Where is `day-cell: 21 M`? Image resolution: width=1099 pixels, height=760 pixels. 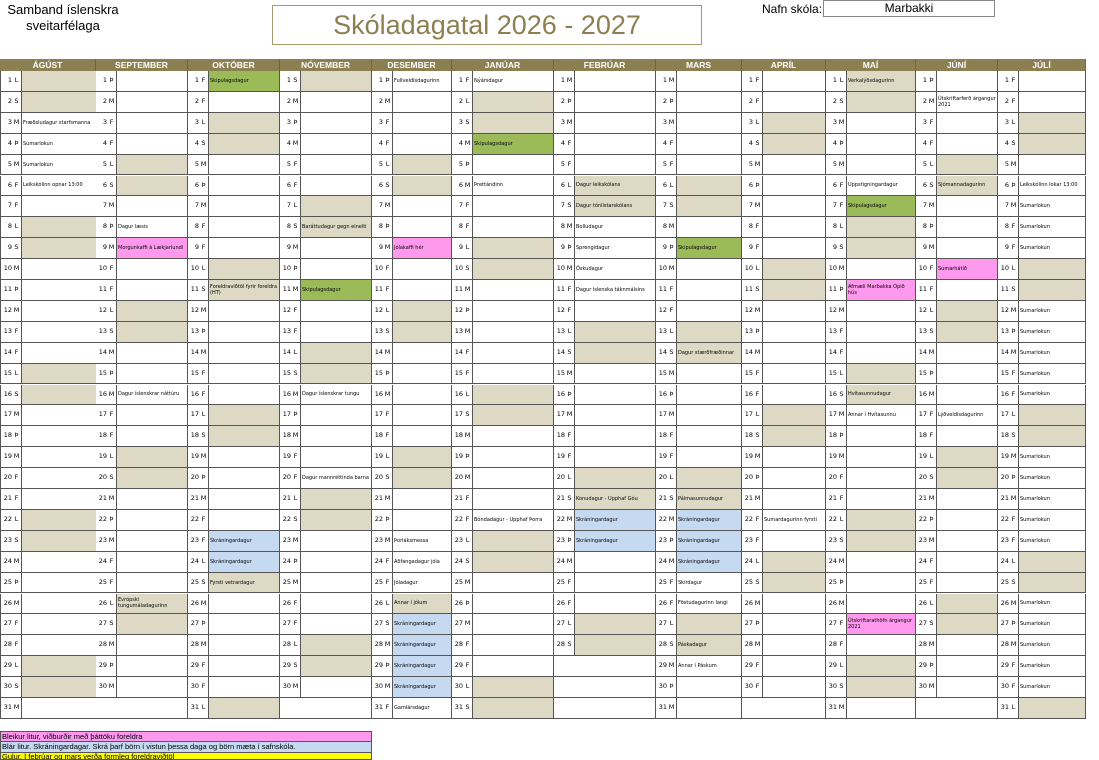 day-cell: 21 M is located at coordinates (234, 499).